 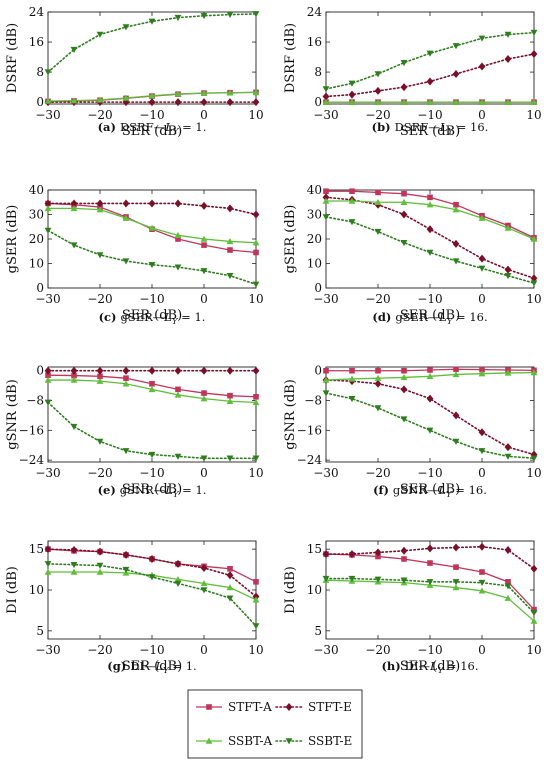 I want to click on y-axis-label: gSNR (dB), so click(x=12, y=414).